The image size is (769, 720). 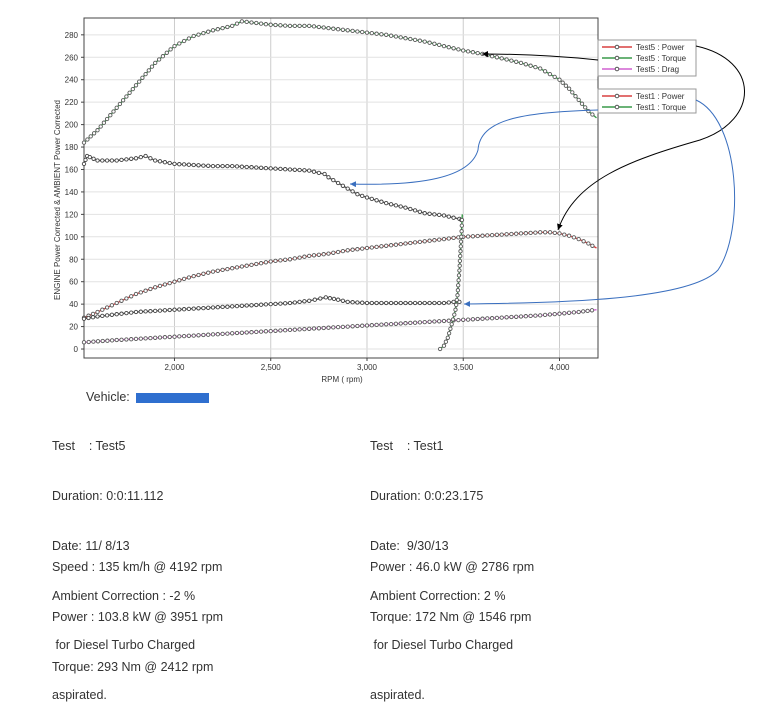 What do you see at coordinates (91, 545) in the screenshot?
I see `test5-date: Date: 11/ 8/13` at bounding box center [91, 545].